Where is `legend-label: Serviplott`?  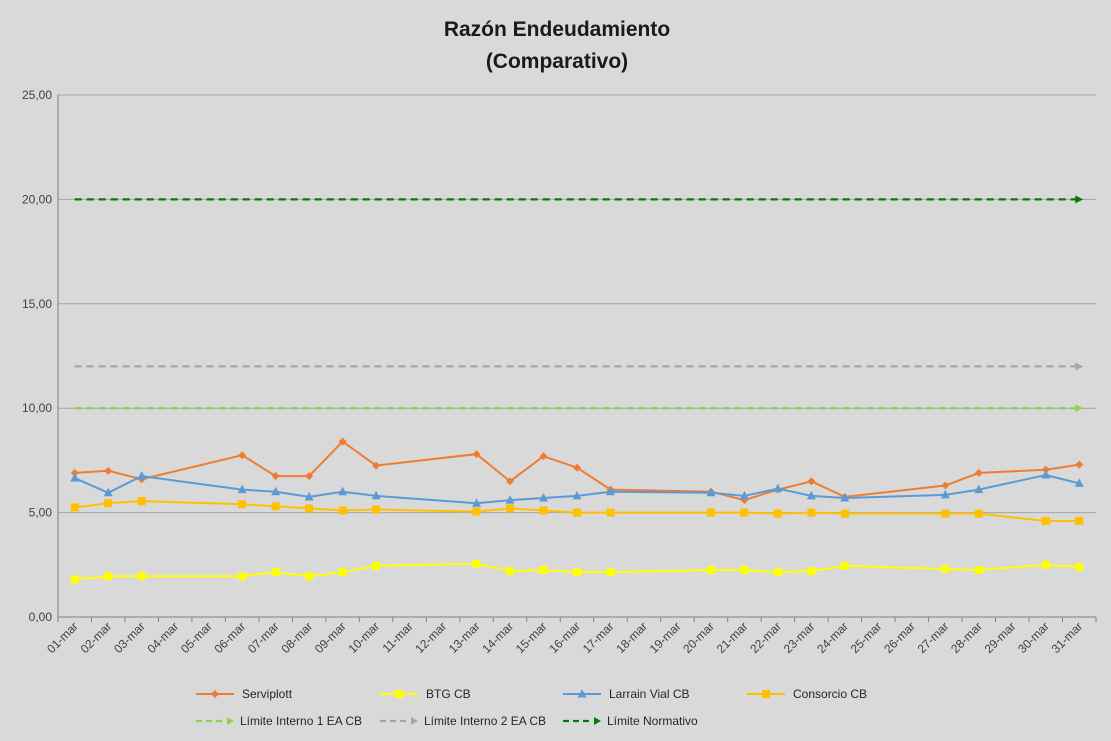 legend-label: Serviplott is located at coordinates (267, 694).